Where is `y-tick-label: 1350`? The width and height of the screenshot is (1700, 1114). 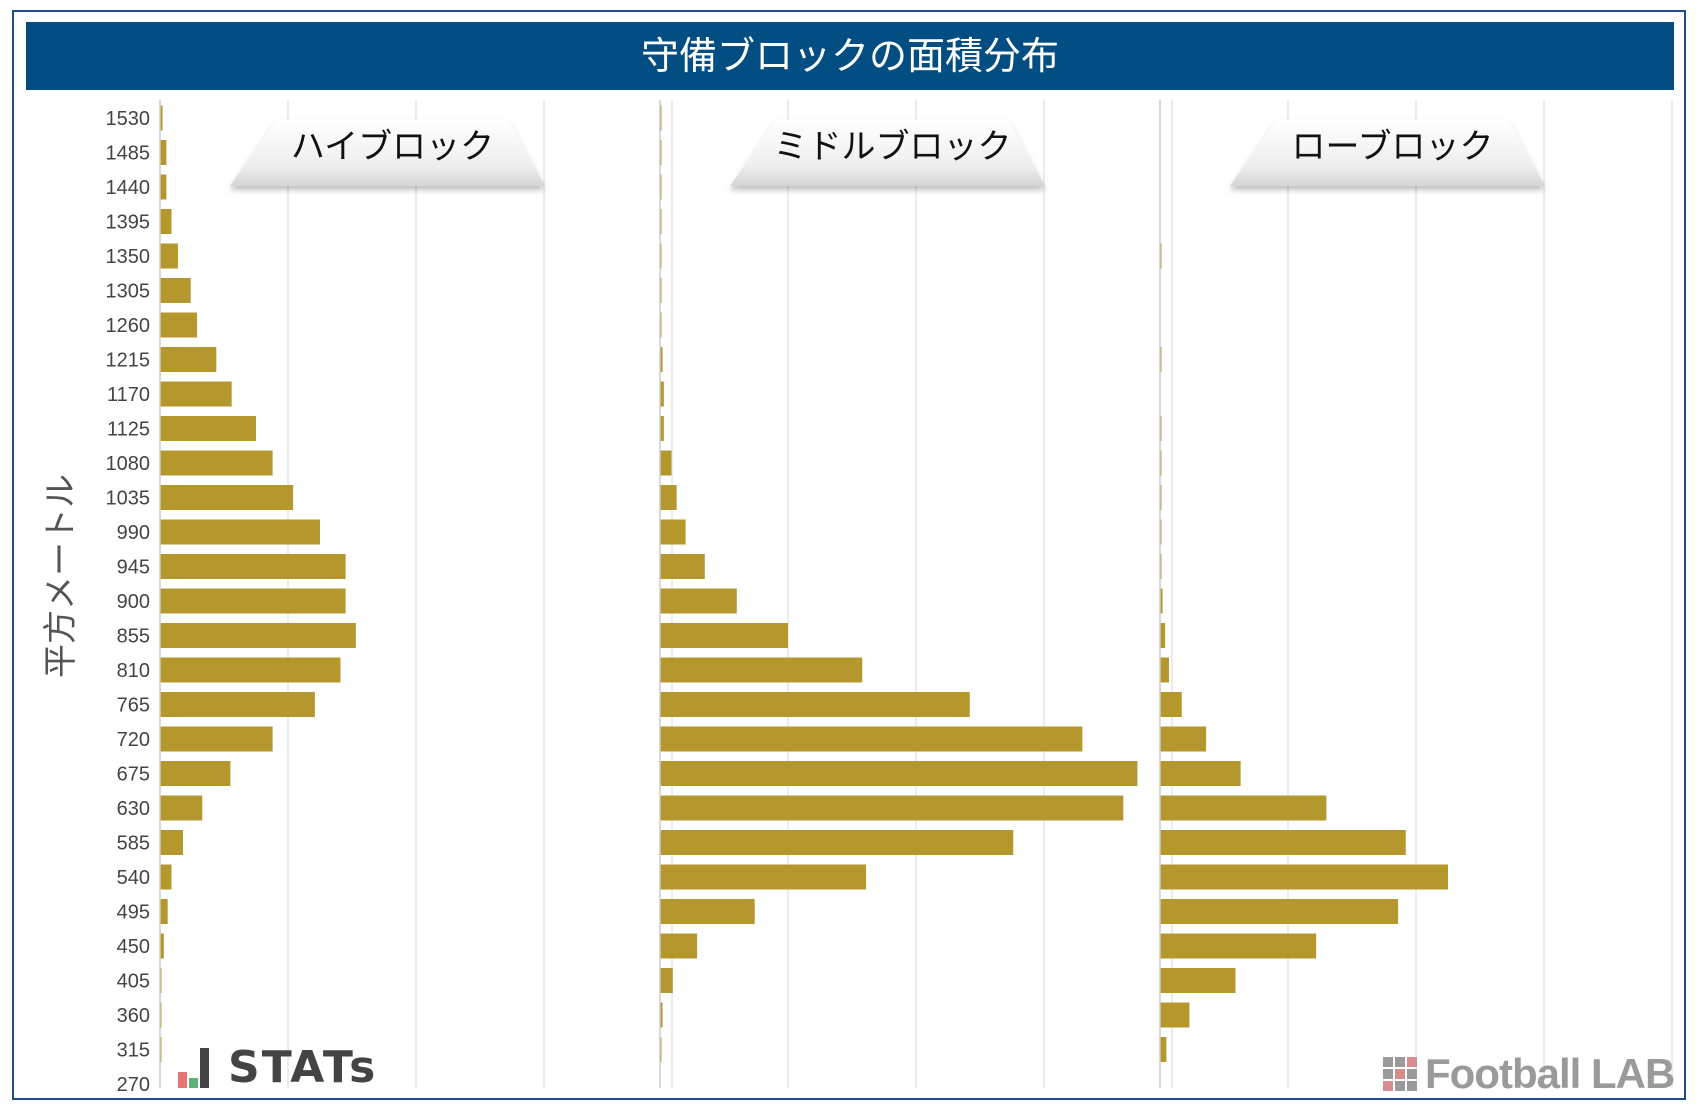 y-tick-label: 1350 is located at coordinates (128, 257).